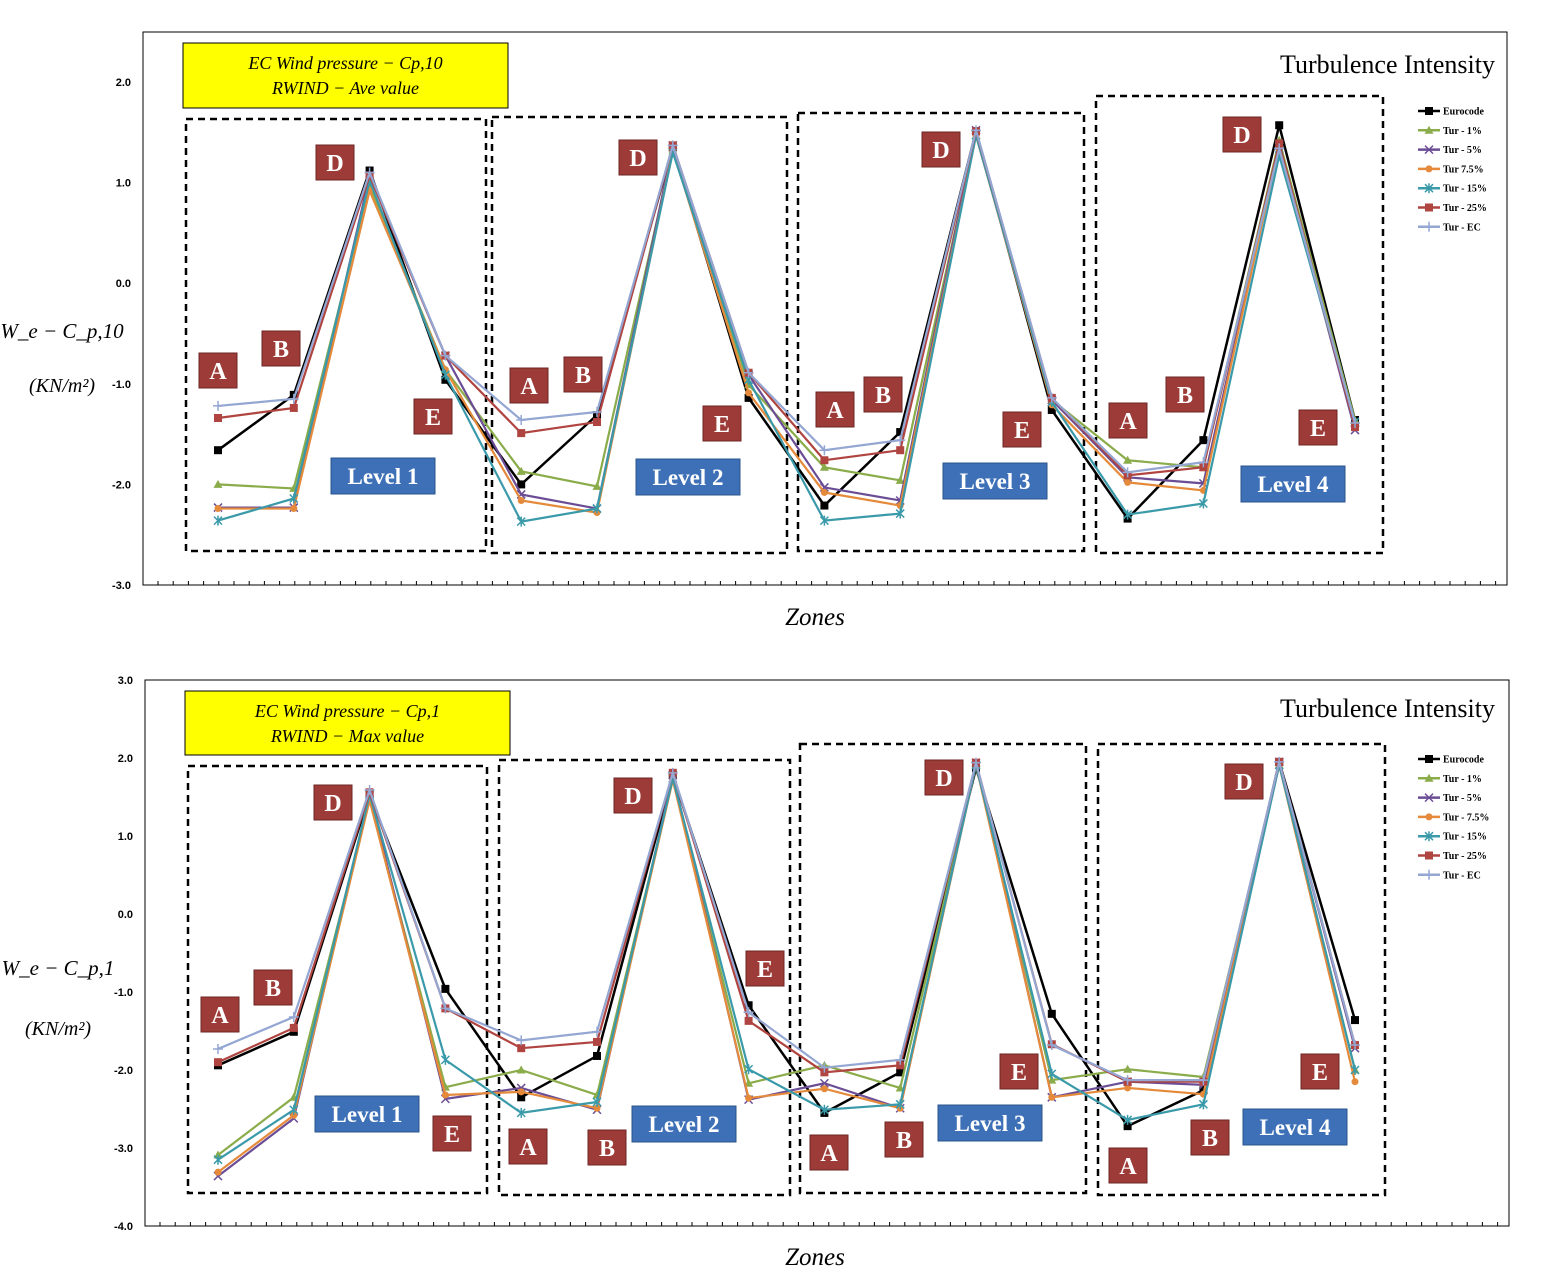 This screenshot has width=1541, height=1274. What do you see at coordinates (1463, 169) in the screenshot?
I see `legend-entry: Tur 7.5%` at bounding box center [1463, 169].